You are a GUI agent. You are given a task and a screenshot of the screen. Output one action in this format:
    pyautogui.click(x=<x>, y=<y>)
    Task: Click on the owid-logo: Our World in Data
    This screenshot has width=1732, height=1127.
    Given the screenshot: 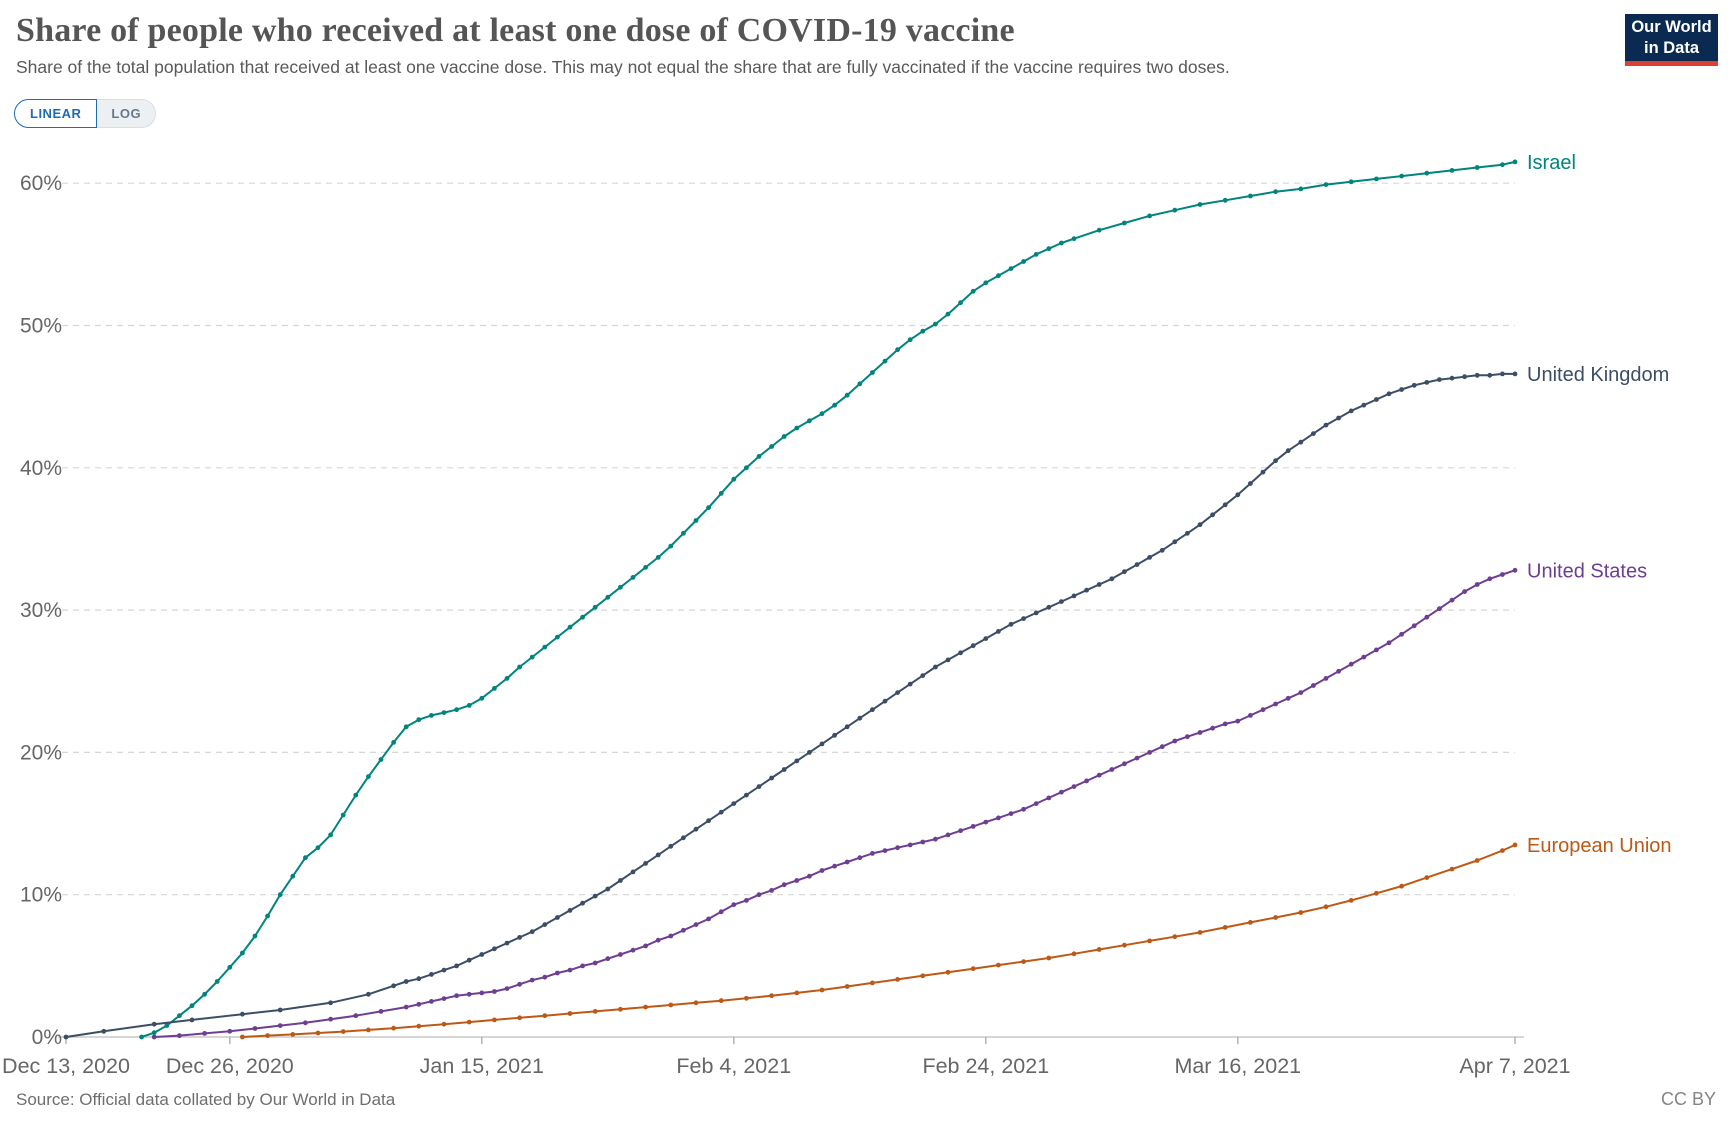 What is the action you would take?
    pyautogui.click(x=1671, y=40)
    